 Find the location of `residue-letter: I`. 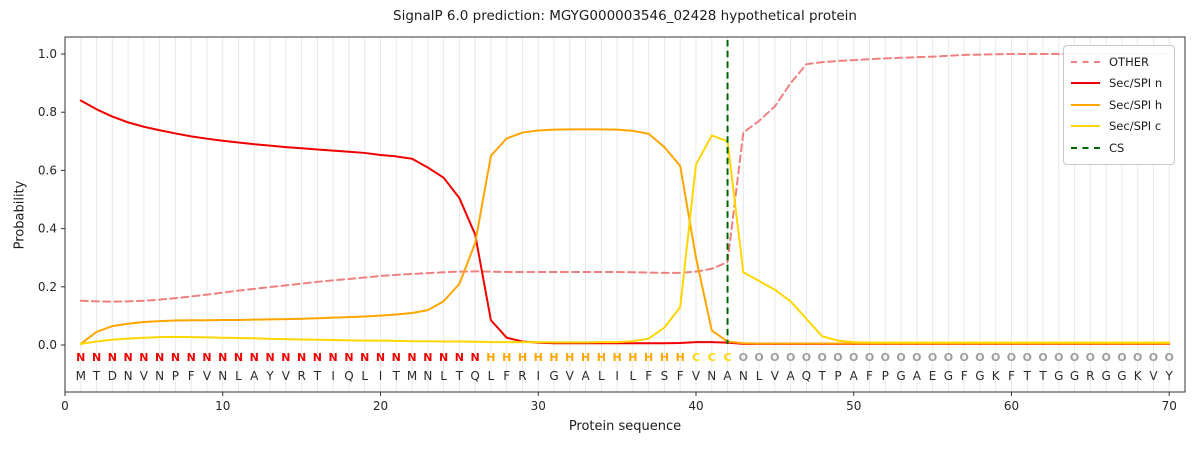

residue-letter: I is located at coordinates (381, 376).